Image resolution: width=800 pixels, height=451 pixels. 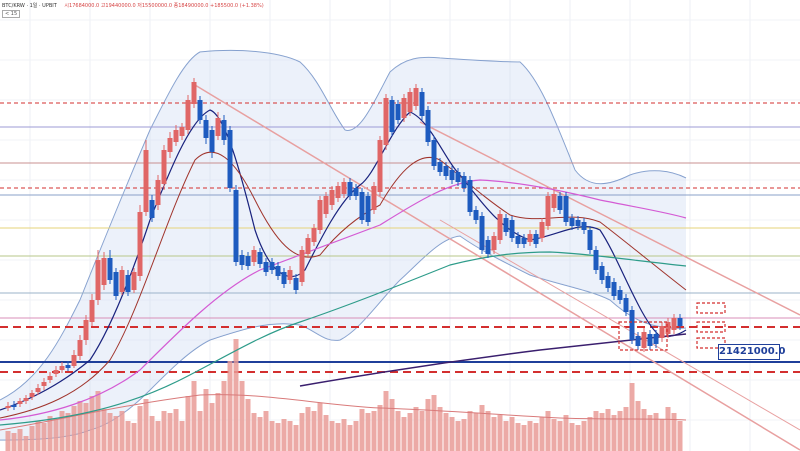 What do you see at coordinates (751, 352) in the screenshot?
I see `price-level-label: 21421000.0` at bounding box center [751, 352].